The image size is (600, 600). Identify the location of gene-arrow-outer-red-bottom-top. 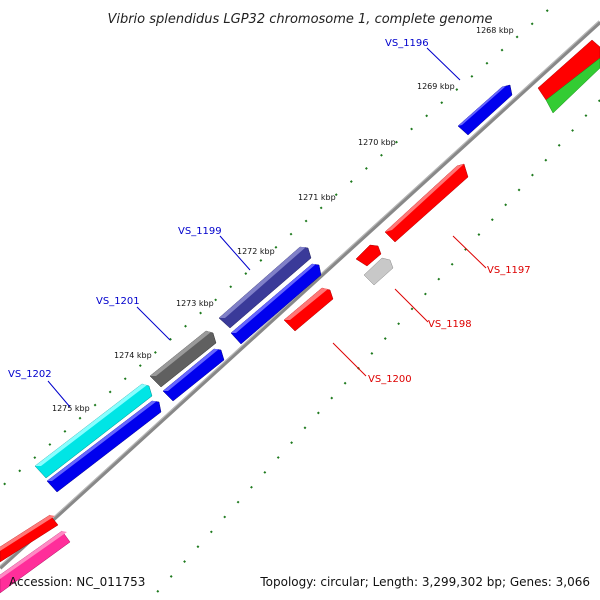
(27, 533).